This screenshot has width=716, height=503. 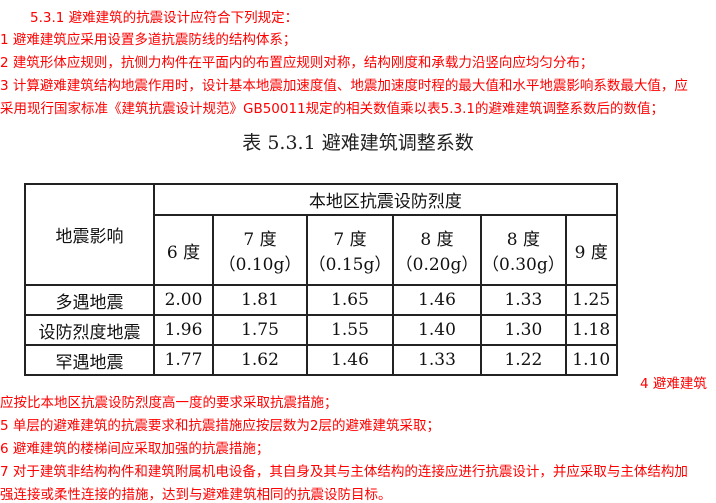 I want to click on table-cell: 1.30, so click(x=523, y=330).